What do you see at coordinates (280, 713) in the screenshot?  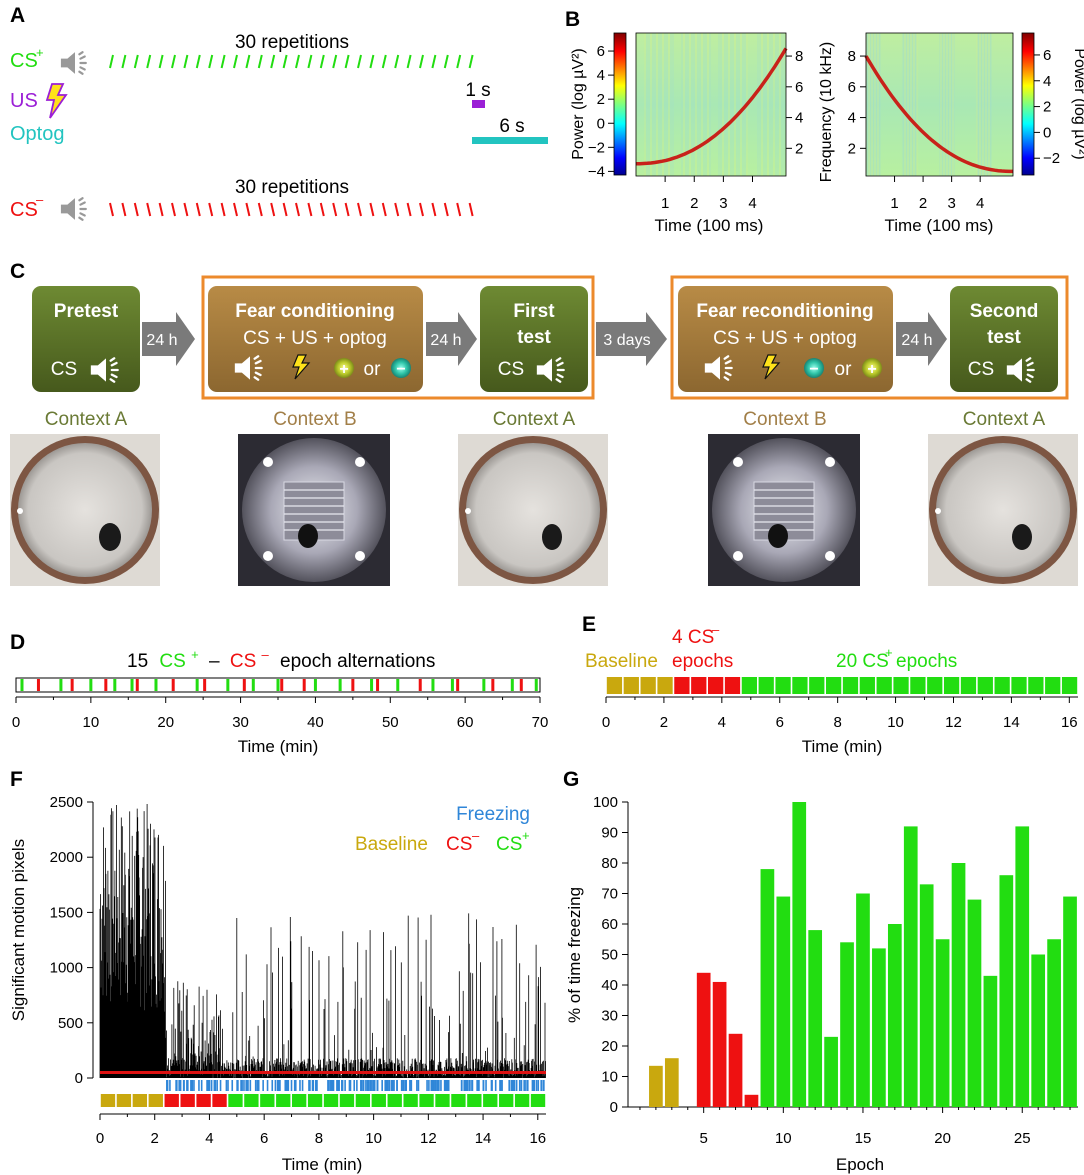 I see `panel-d-x-axis: 0 10 20 30 40 50 60 70` at bounding box center [280, 713].